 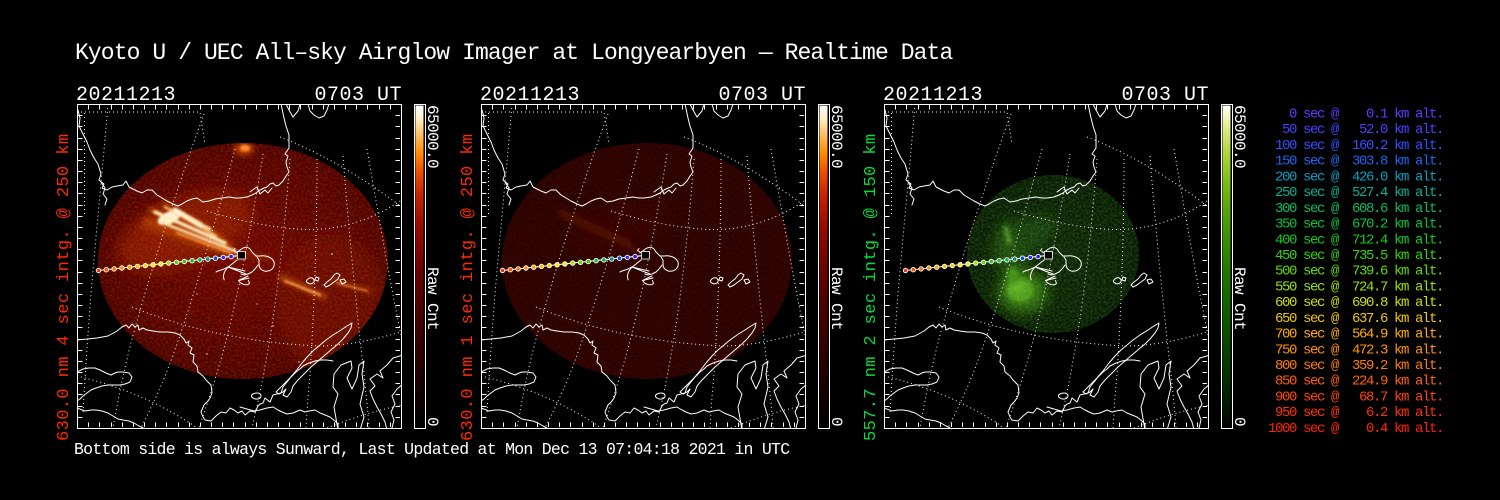 I want to click on svg-text: 650 sec @ 637.6 km alt., so click(x=1355, y=319).